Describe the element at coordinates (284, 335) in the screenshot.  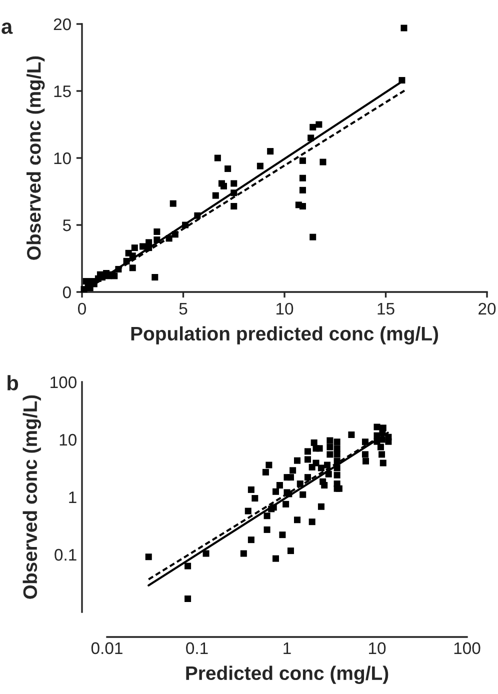
I see `x-axis-title: Population predicted conc (mg/L)` at that location.